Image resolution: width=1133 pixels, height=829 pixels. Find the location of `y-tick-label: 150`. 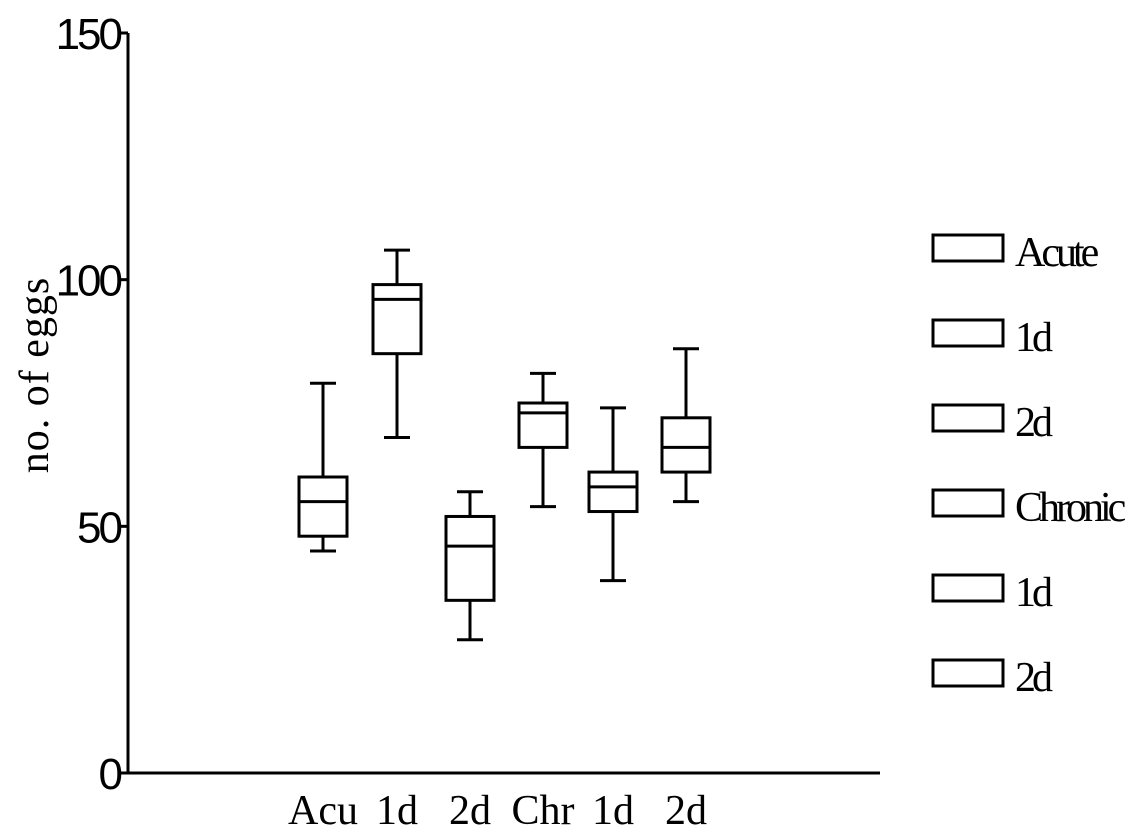

y-tick-label: 150 is located at coordinates (89, 34).